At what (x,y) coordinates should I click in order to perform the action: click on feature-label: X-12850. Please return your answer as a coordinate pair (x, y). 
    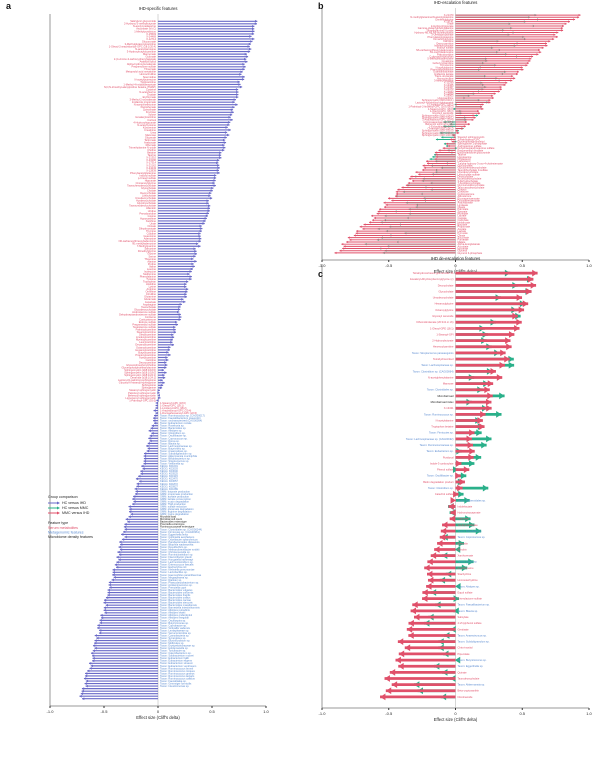
    Looking at the image, I should click on (449, 94).